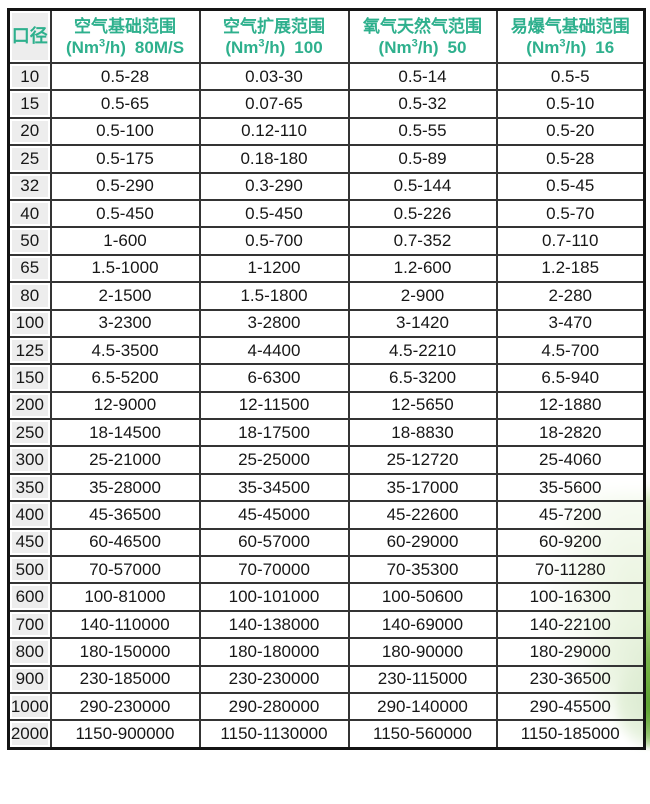 This screenshot has height=804, width=650. Describe the element at coordinates (570, 131) in the screenshot. I see `range-cell: 0.5-20` at that location.